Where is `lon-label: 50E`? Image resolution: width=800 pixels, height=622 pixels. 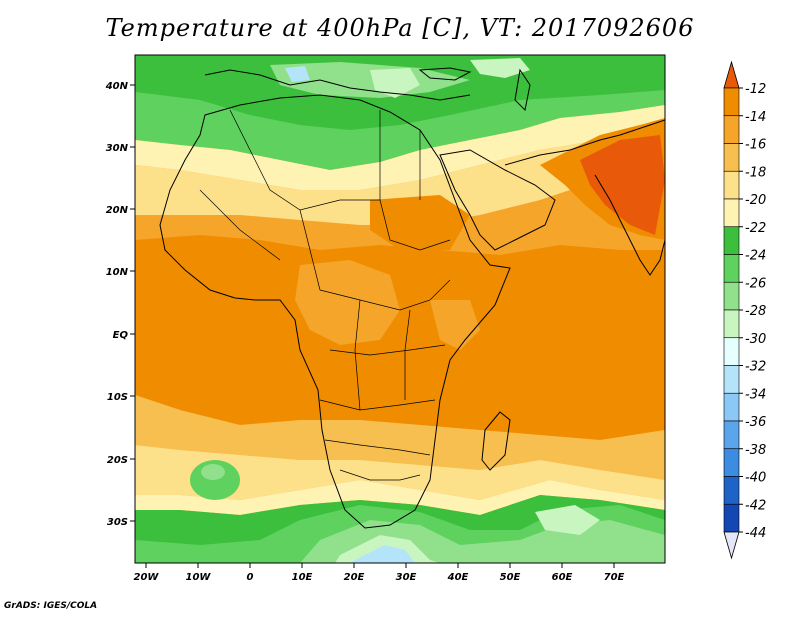
lon-label: 50E is located at coordinates (510, 577).